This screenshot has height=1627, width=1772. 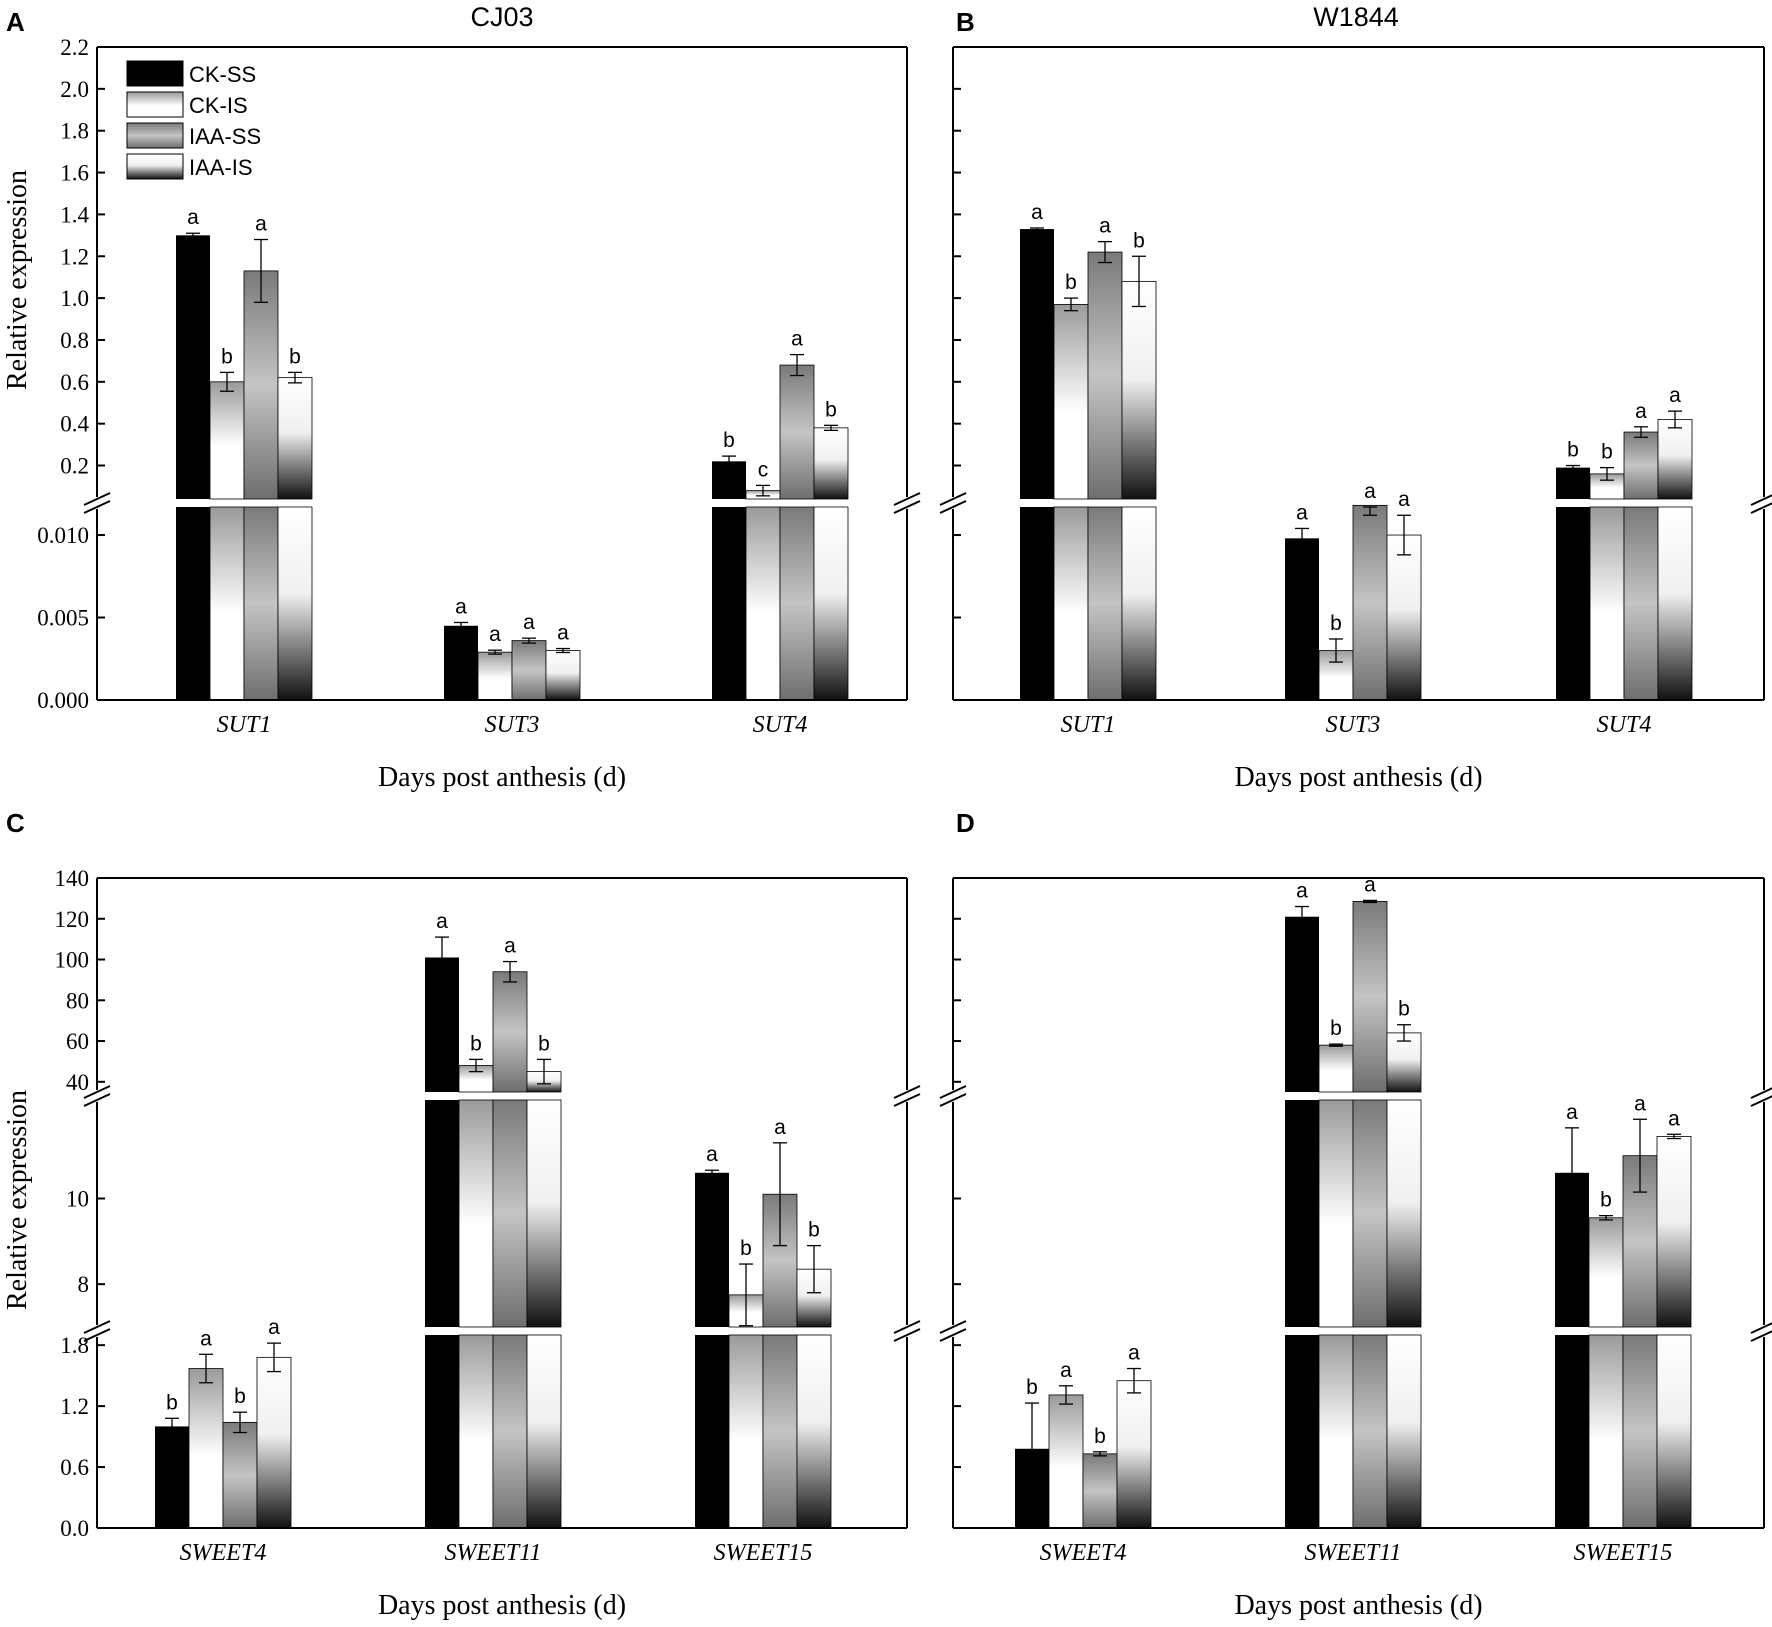 I want to click on bar-ck-is-sweet4, so click(x=1066, y=1461).